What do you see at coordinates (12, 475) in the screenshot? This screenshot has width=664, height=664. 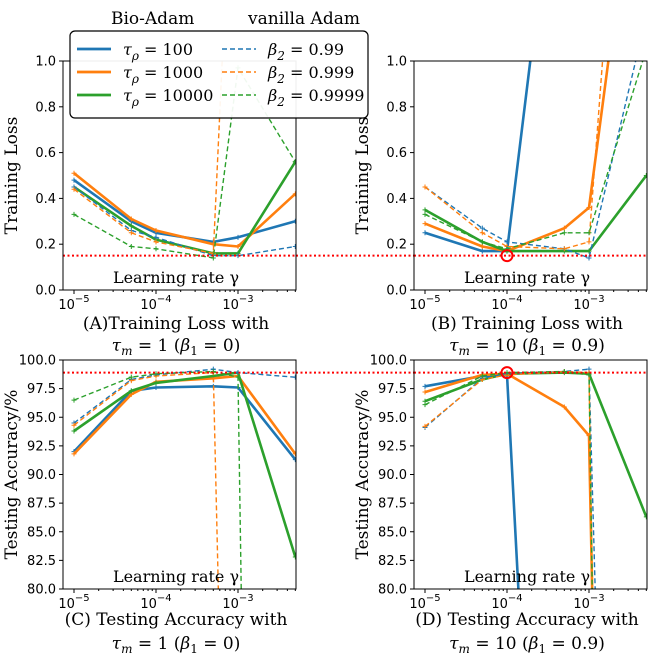 I see `y-axis-label: Testing Accuracy/%` at bounding box center [12, 475].